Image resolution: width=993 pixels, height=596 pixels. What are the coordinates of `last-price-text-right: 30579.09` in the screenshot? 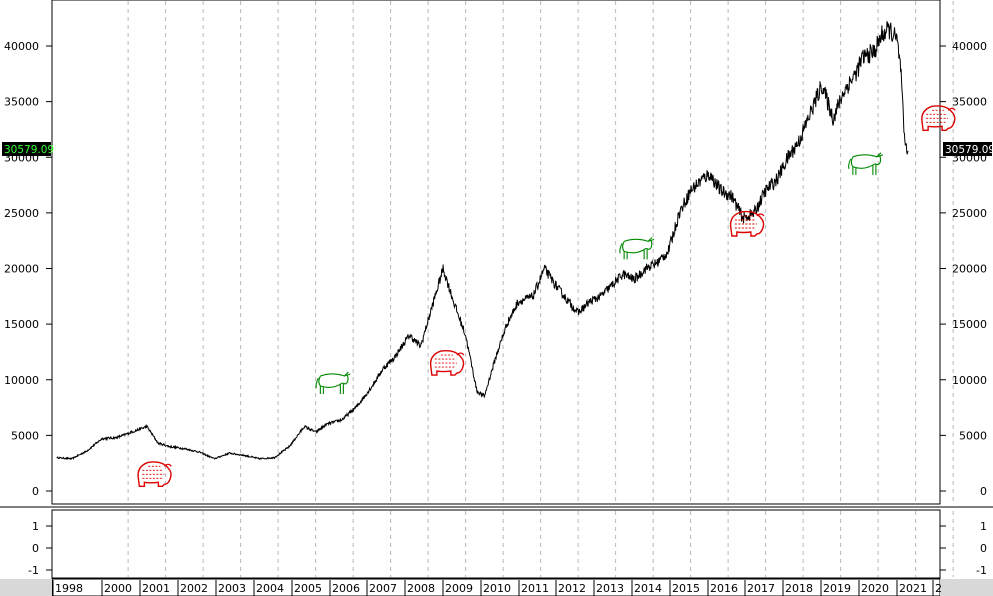 It's located at (969, 150).